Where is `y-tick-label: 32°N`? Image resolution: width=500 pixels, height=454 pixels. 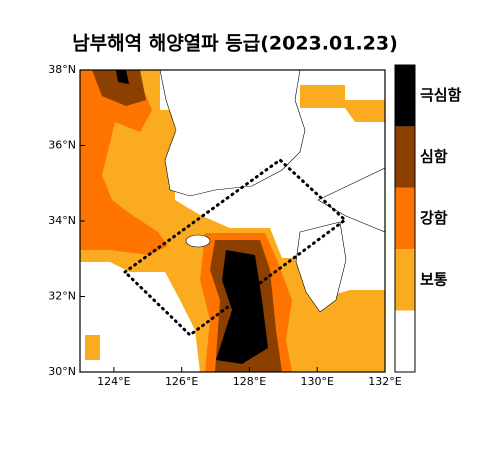
y-tick-label: 32°N is located at coordinates (62, 296).